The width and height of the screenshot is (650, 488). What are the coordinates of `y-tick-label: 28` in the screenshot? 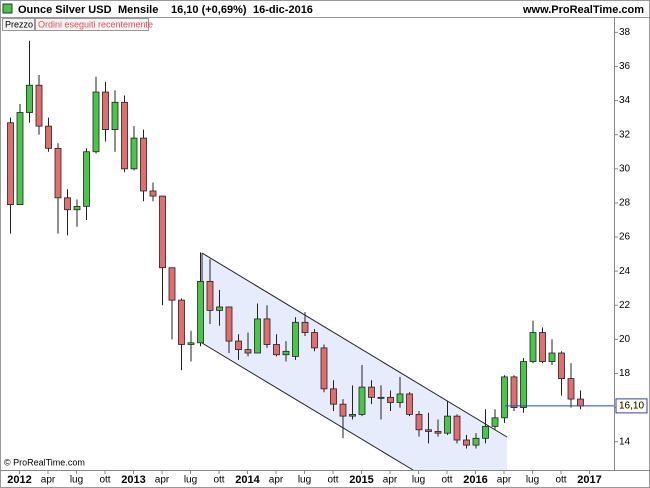 It's located at (625, 203).